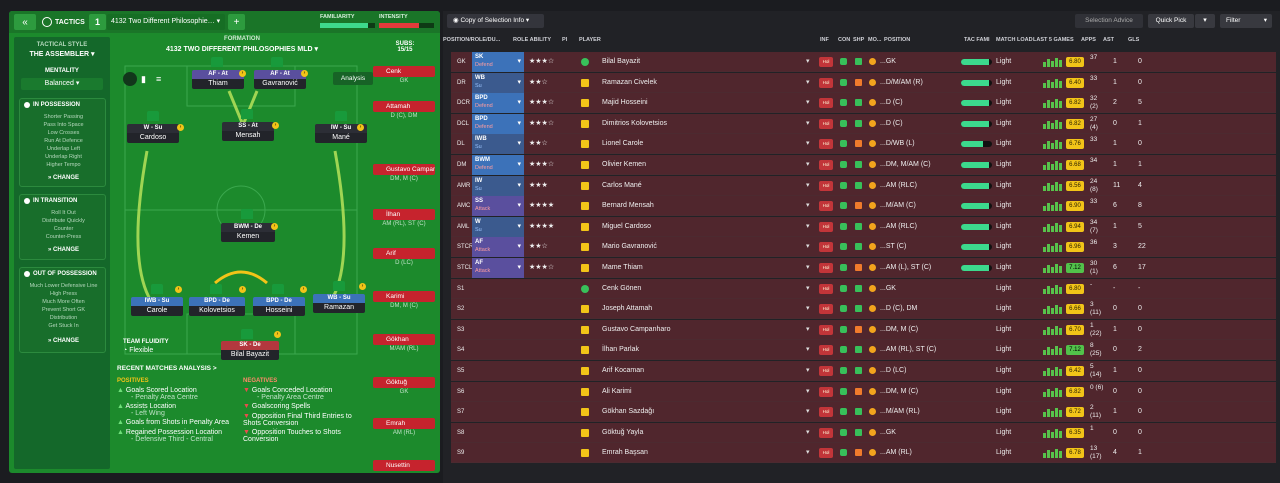 The height and width of the screenshot is (483, 1280). I want to click on col-header-gls: GLS, so click(1134, 40).